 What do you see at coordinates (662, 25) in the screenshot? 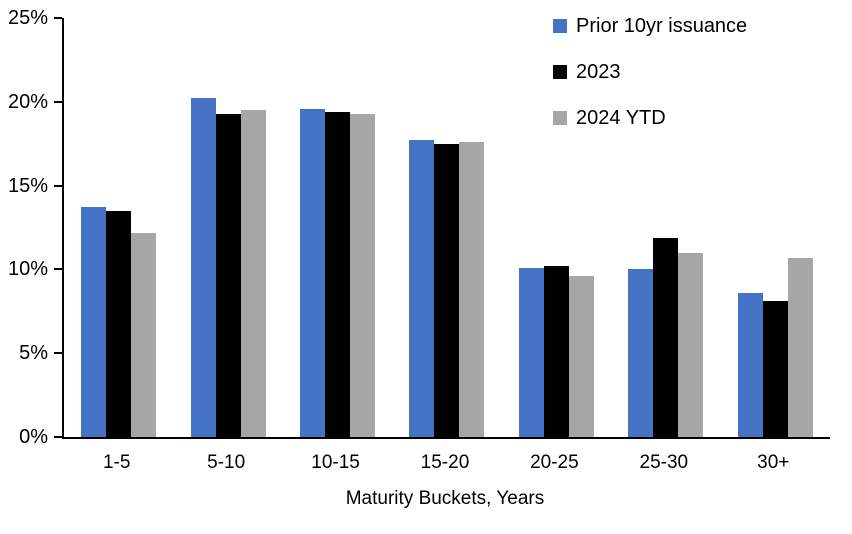
I see `legend-label: Prior 10yr issuance` at bounding box center [662, 25].